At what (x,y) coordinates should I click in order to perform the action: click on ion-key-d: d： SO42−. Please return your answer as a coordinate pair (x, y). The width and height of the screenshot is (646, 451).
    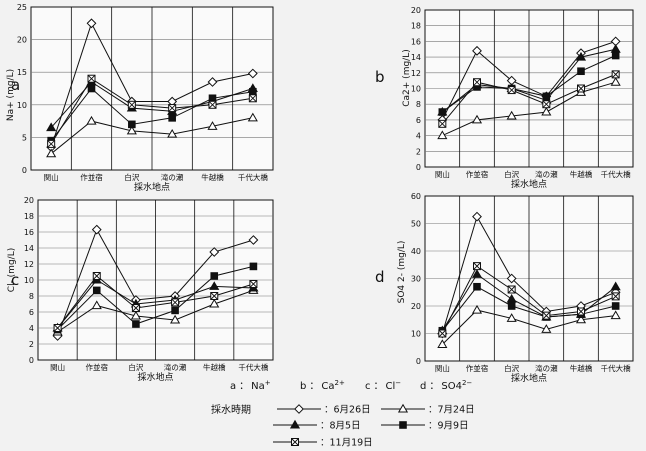
    Looking at the image, I should click on (446, 385).